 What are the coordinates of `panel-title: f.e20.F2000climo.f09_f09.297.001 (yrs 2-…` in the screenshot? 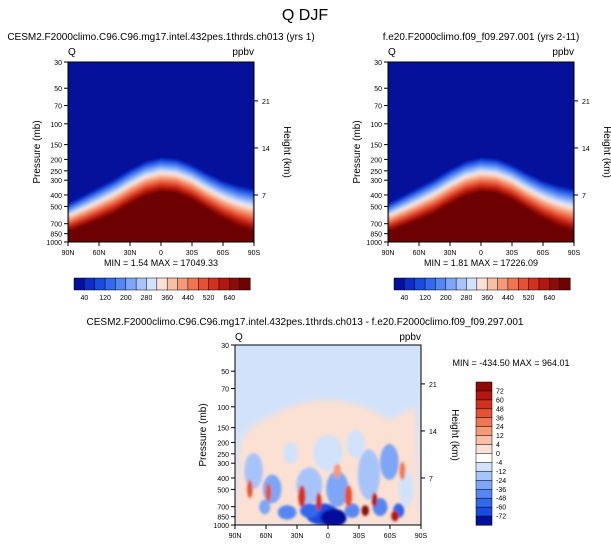 It's located at (481, 37).